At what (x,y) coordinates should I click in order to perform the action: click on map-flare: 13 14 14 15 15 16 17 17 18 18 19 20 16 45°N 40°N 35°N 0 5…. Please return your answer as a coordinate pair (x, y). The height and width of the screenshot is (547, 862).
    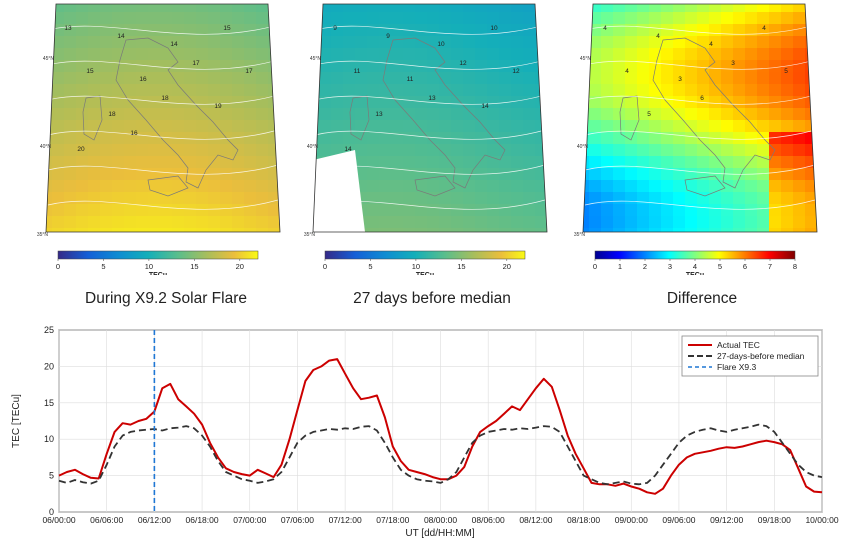
    Looking at the image, I should click on (159, 141).